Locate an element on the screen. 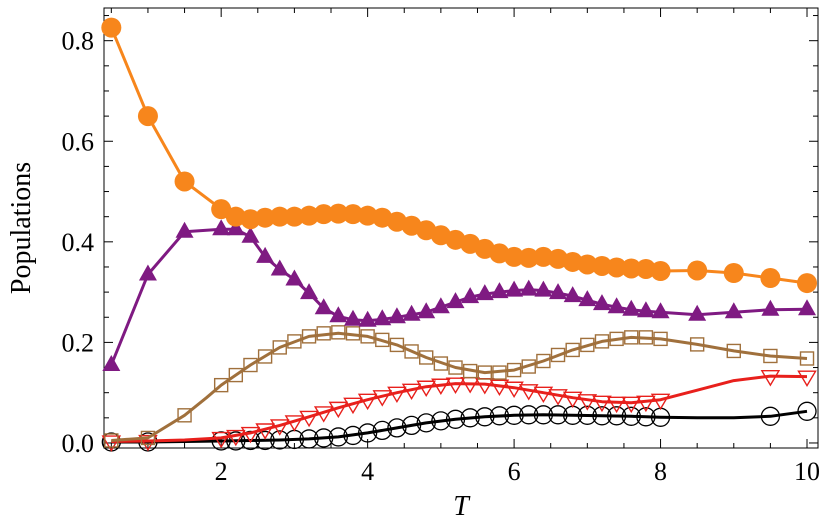 This screenshot has height=529, width=823. series-line is located at coordinates (459, 426).